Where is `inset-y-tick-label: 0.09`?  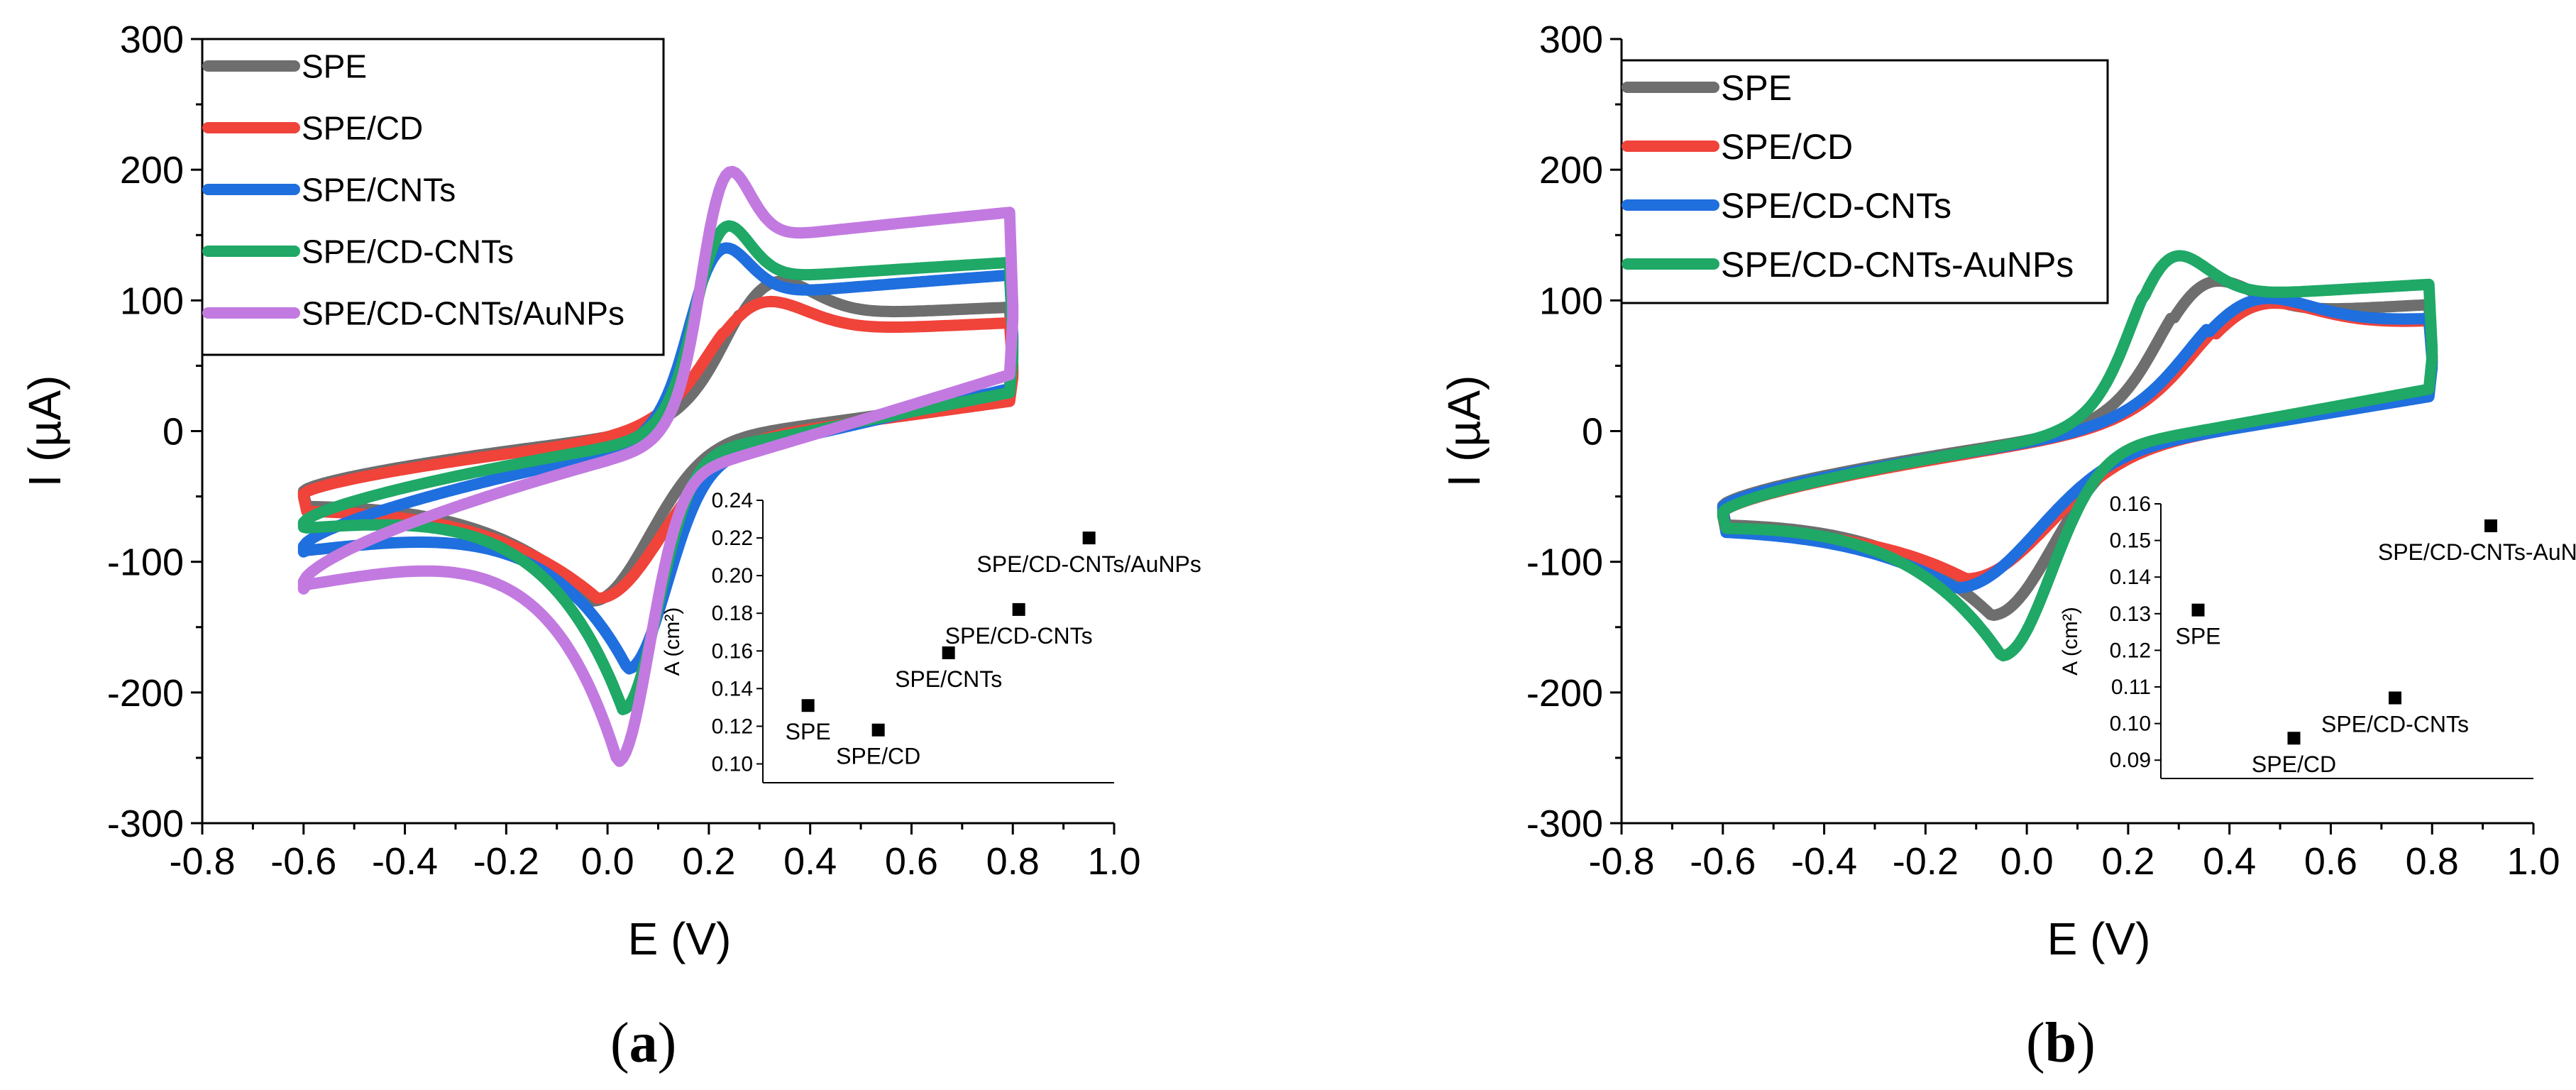
inset-y-tick-label: 0.09 is located at coordinates (2130, 761).